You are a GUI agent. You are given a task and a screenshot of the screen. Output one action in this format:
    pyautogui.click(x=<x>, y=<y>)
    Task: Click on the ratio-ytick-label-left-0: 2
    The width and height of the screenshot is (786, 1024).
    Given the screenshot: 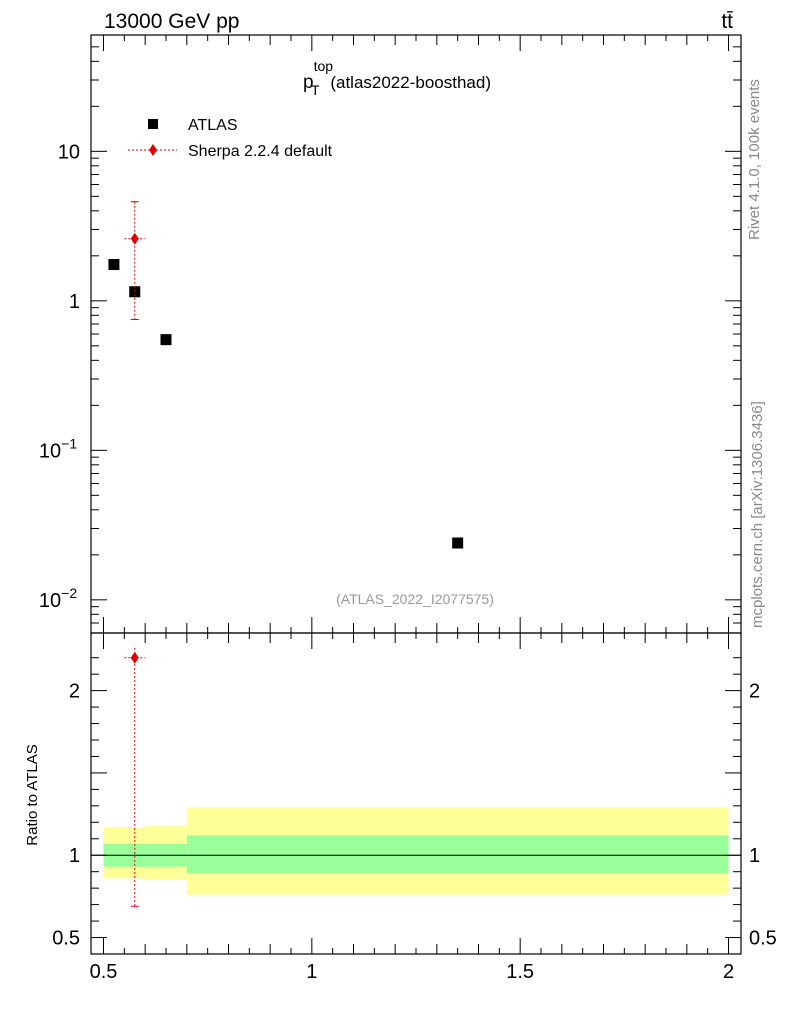 What is the action you would take?
    pyautogui.click(x=74, y=692)
    